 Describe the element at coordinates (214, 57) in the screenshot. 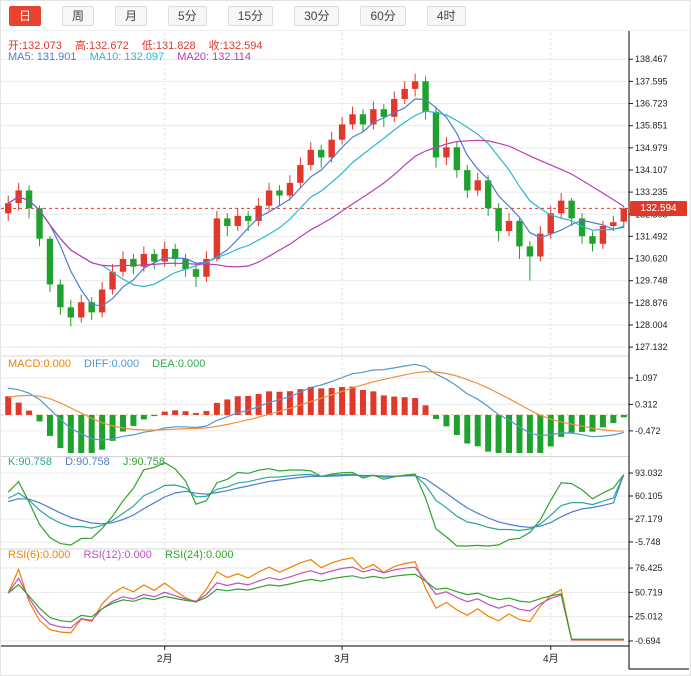

I see `ma20-label: MA20: 132.114` at that location.